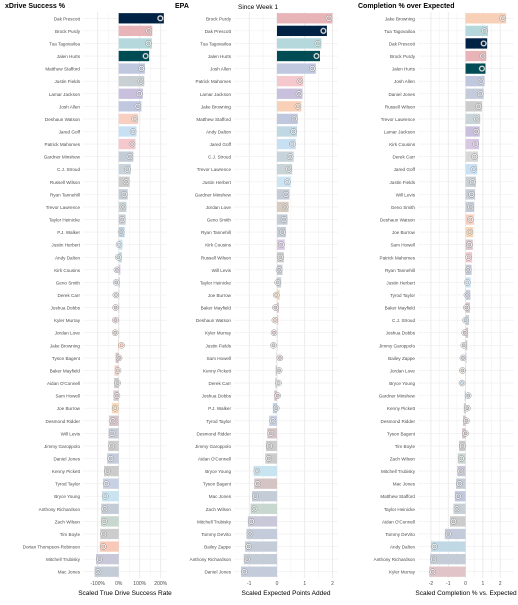 The width and height of the screenshot is (518, 605). What do you see at coordinates (399, 31) in the screenshot?
I see `category-label: Tua Tagovailoa` at bounding box center [399, 31].